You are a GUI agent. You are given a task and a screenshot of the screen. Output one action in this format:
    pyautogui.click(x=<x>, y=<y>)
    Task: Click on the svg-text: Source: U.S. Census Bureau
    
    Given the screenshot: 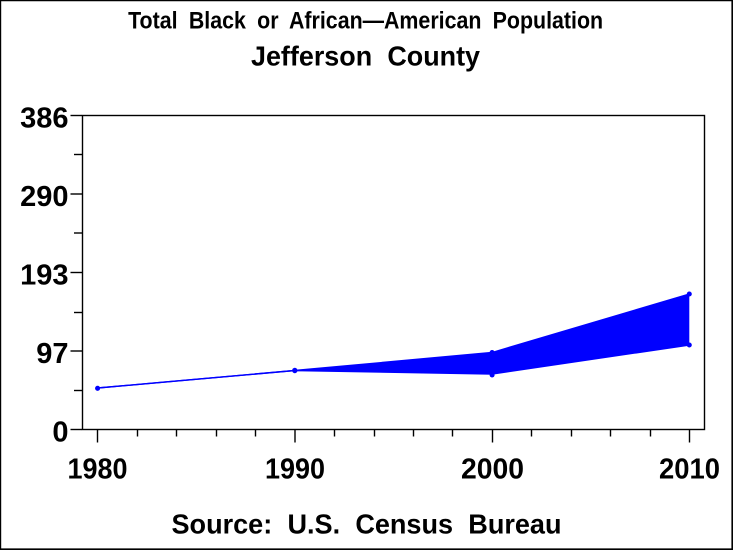 What is the action you would take?
    pyautogui.click(x=367, y=524)
    